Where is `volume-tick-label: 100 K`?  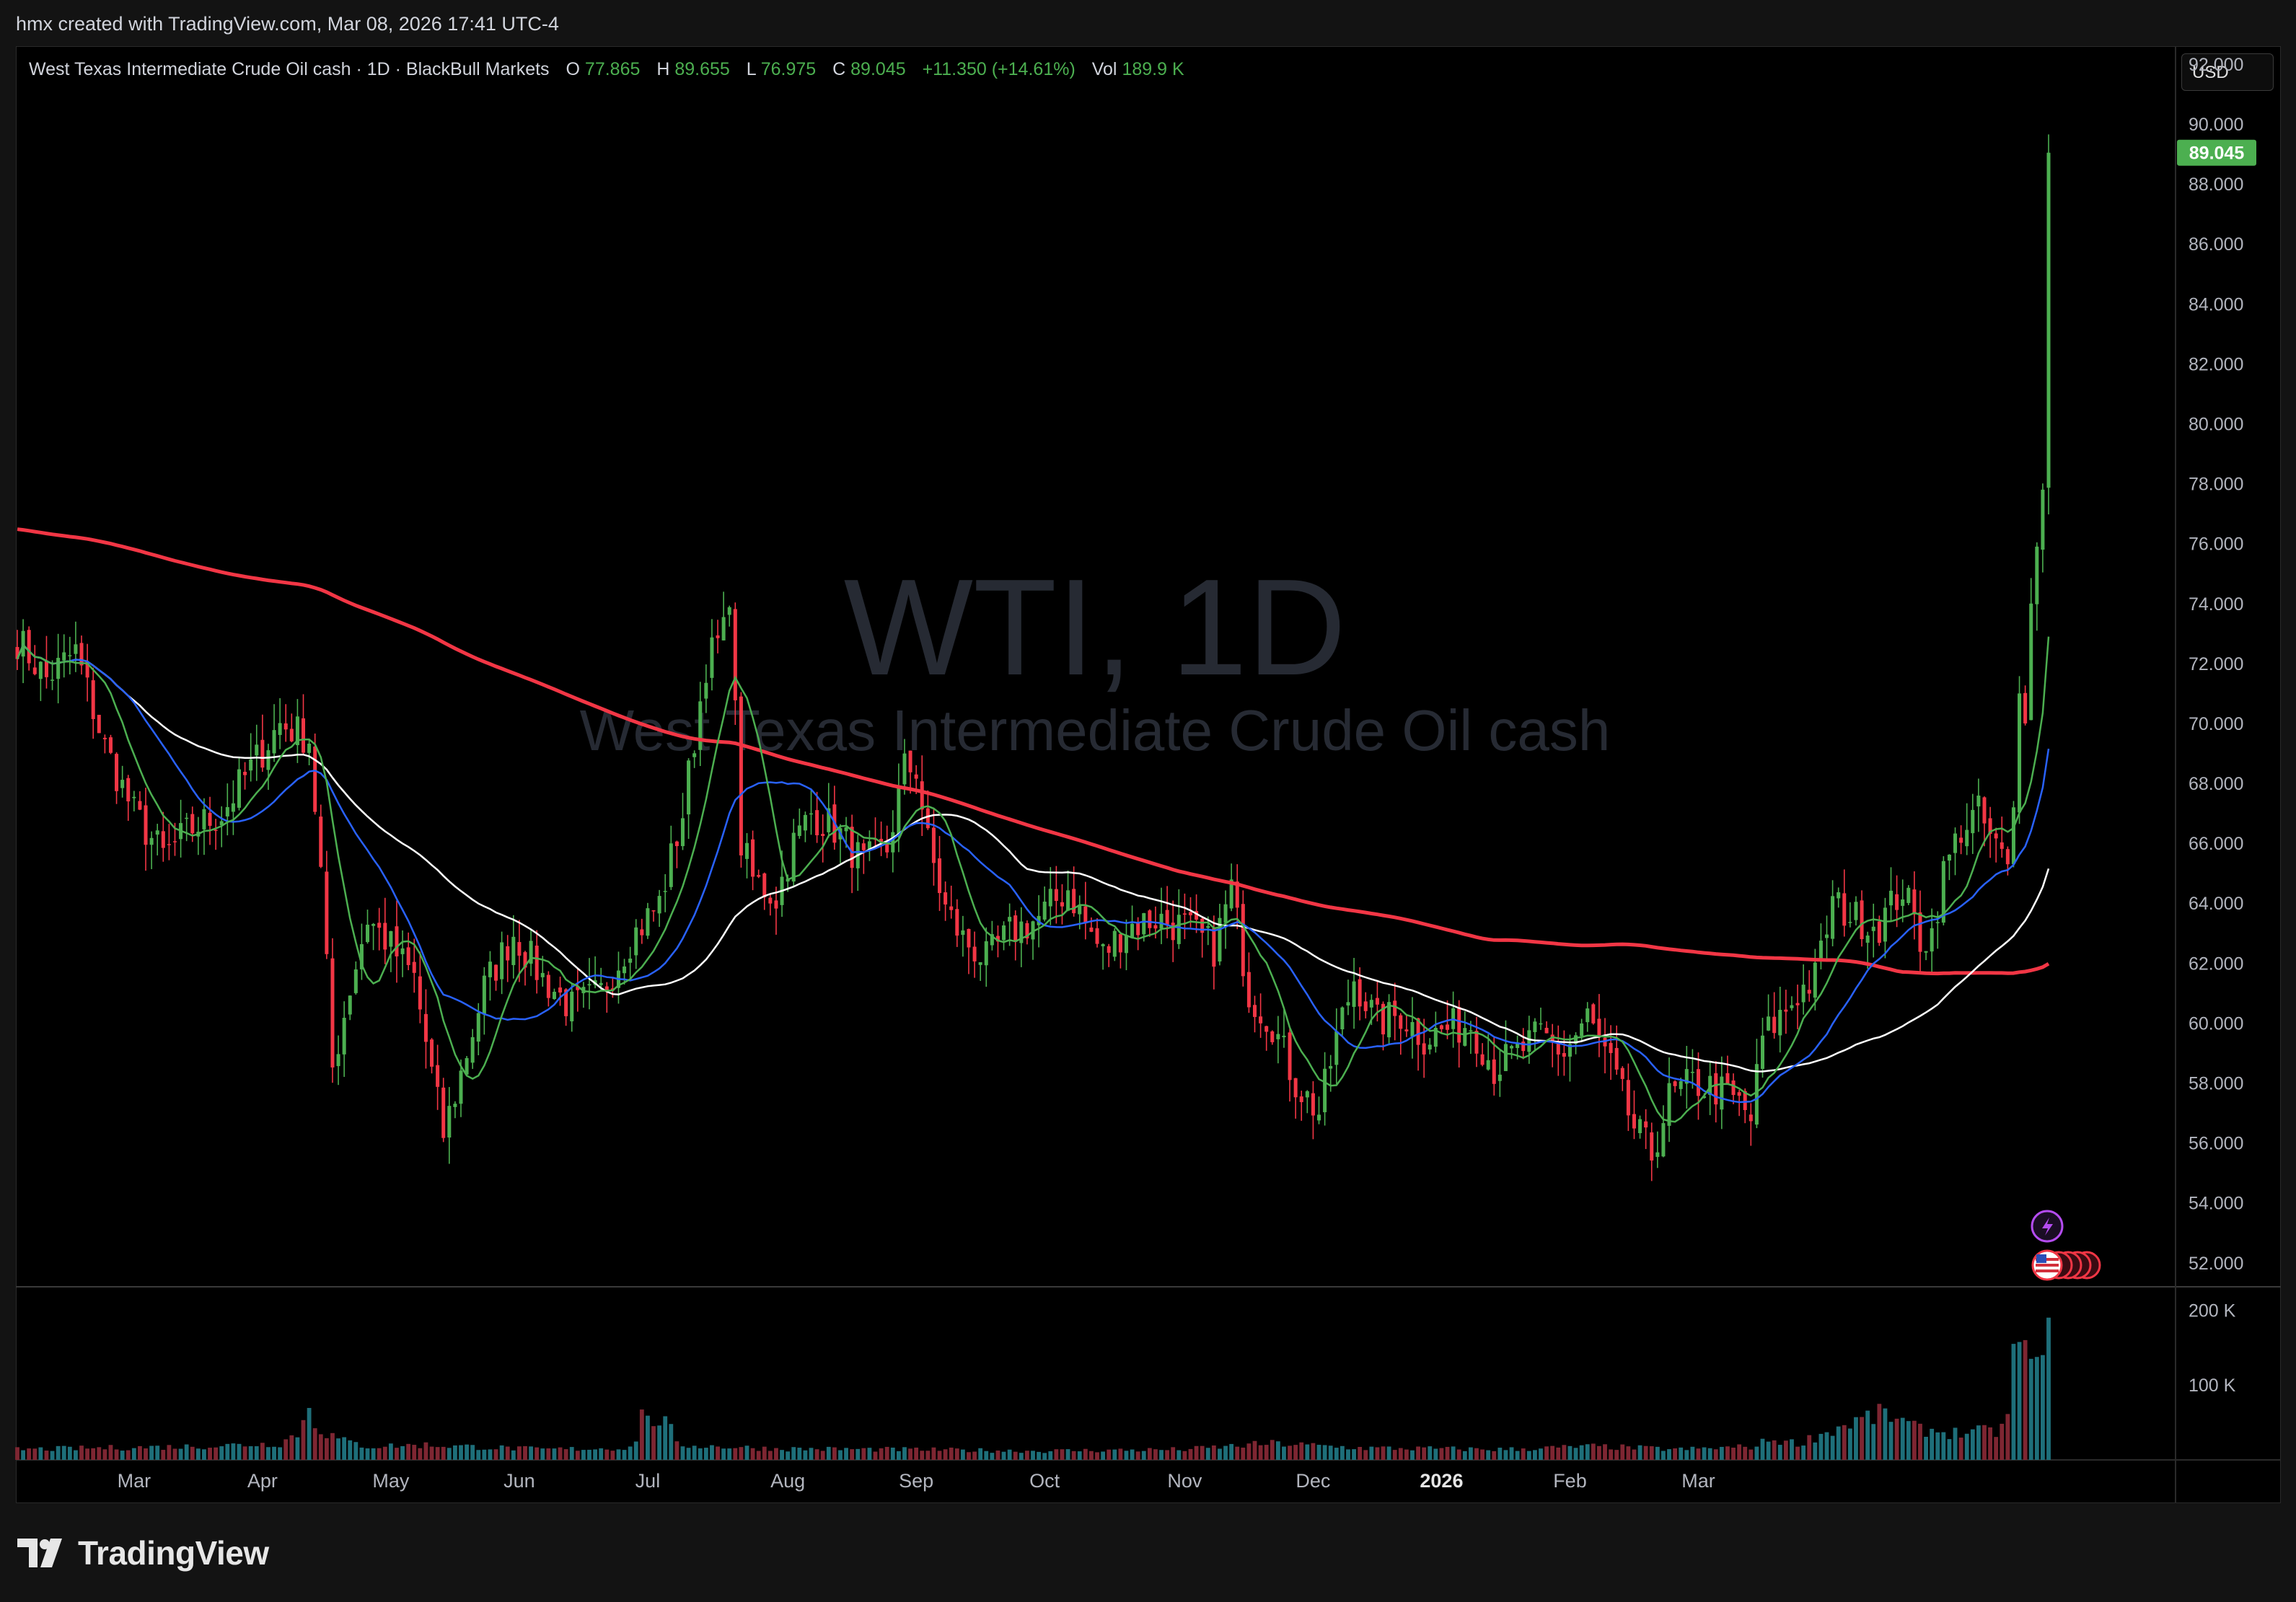 volume-tick-label: 100 K is located at coordinates (2213, 1386).